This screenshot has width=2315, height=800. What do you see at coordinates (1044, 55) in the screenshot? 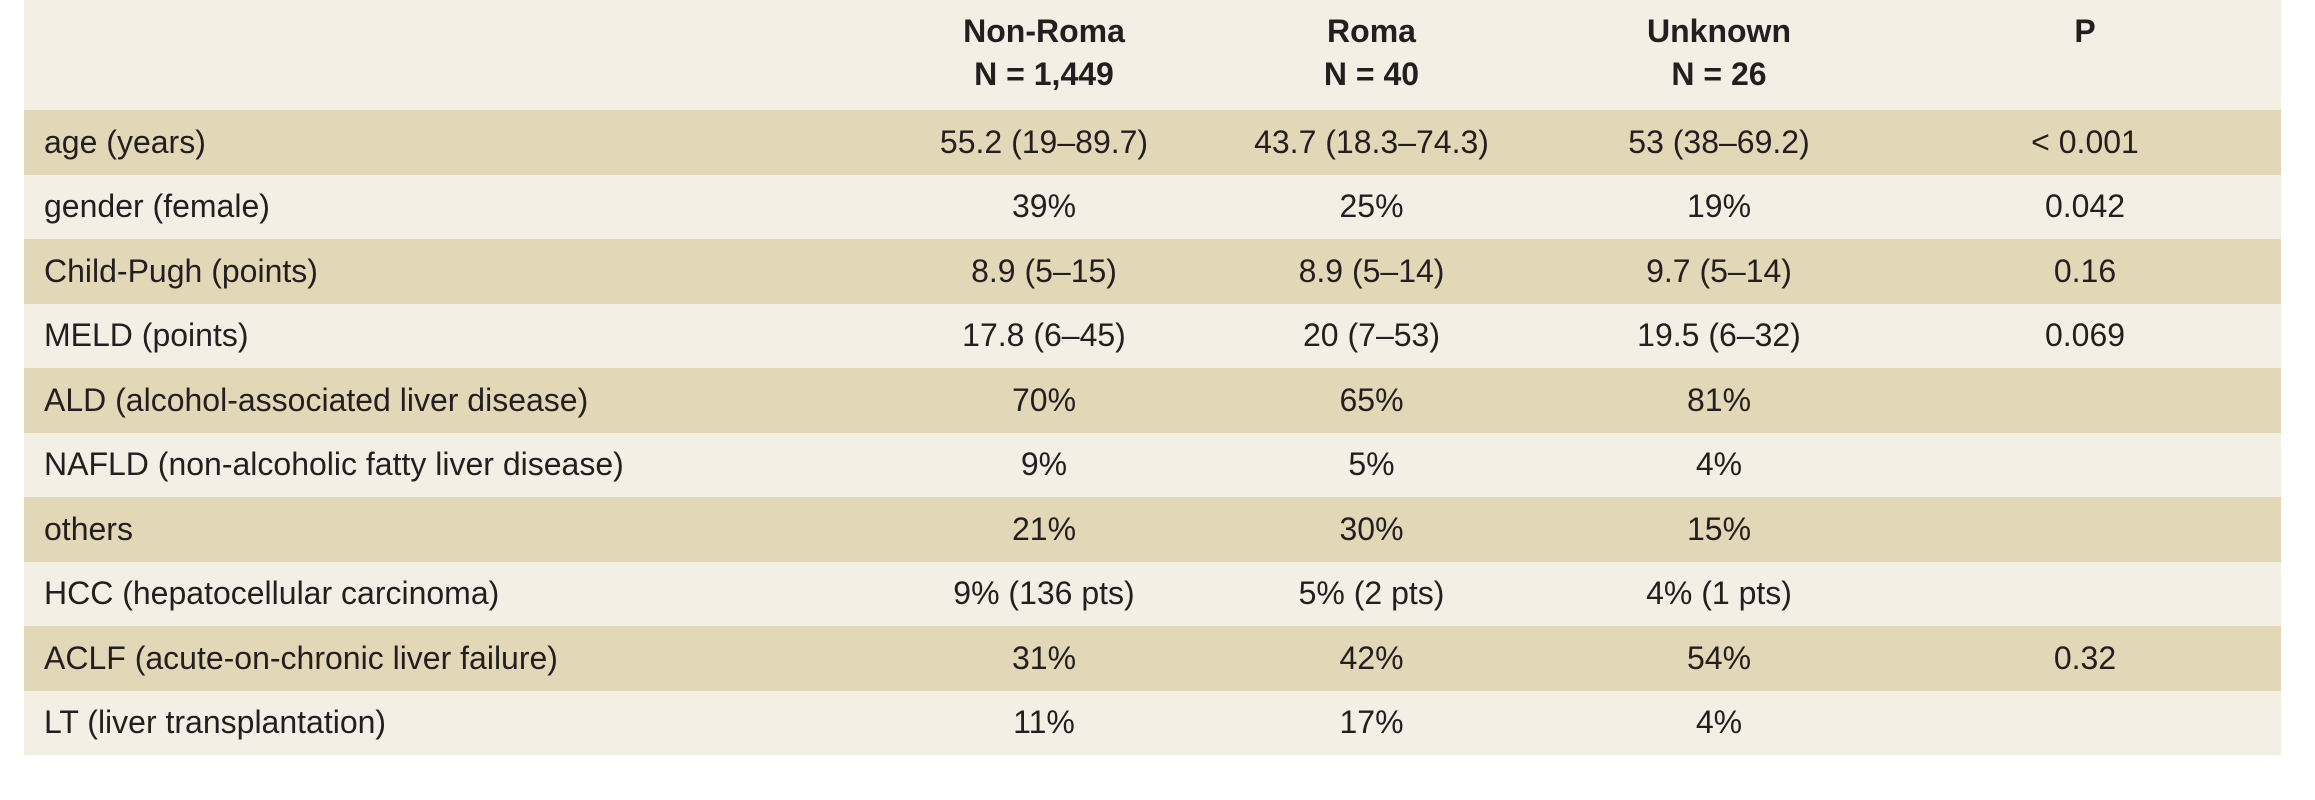
I see `header-cell-non-roma: Non-Roma N = 1,449` at bounding box center [1044, 55].